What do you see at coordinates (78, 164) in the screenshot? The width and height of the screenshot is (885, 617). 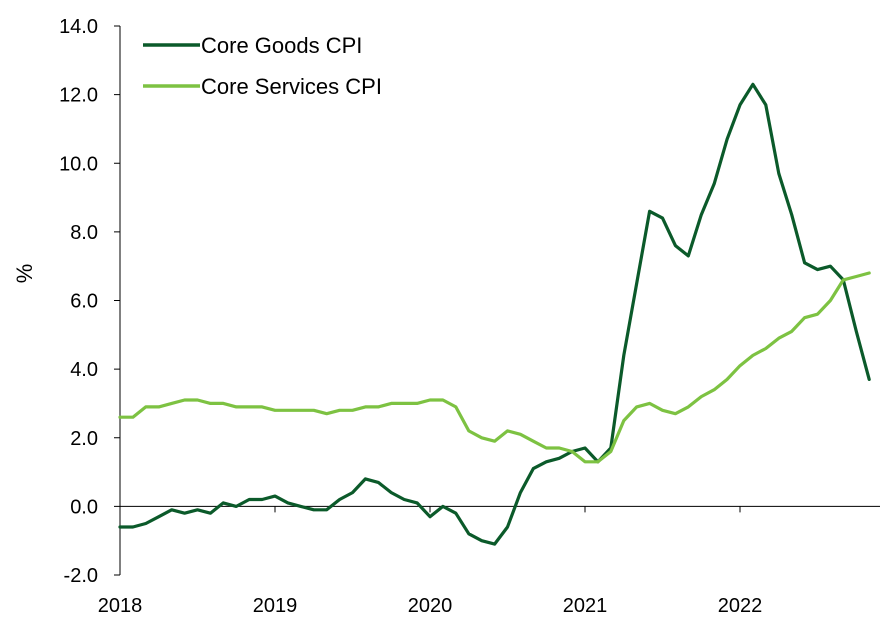 I see `y-tick-label: 10.0` at bounding box center [78, 164].